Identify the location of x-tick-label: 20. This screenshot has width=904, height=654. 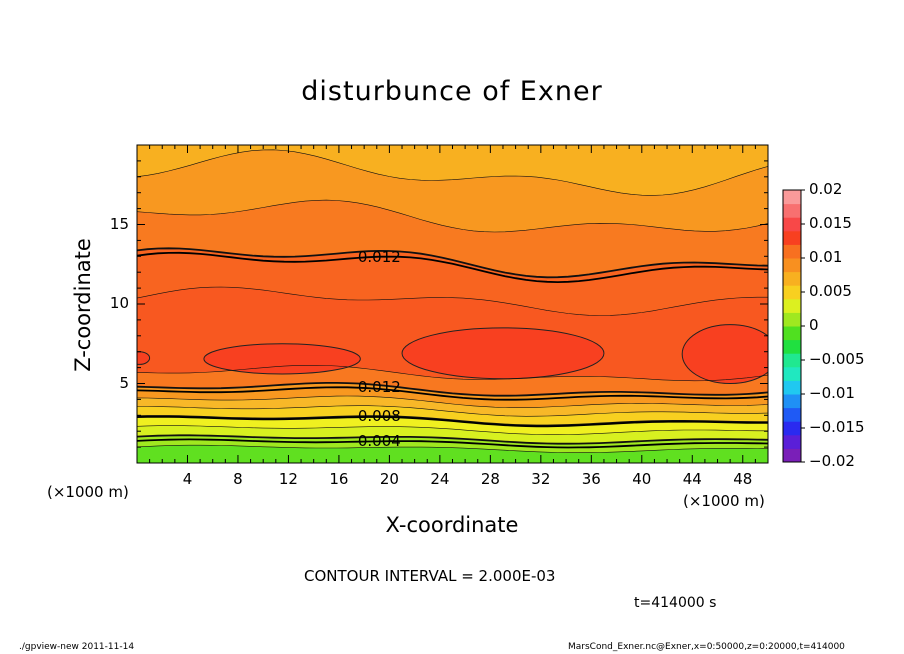
(389, 479).